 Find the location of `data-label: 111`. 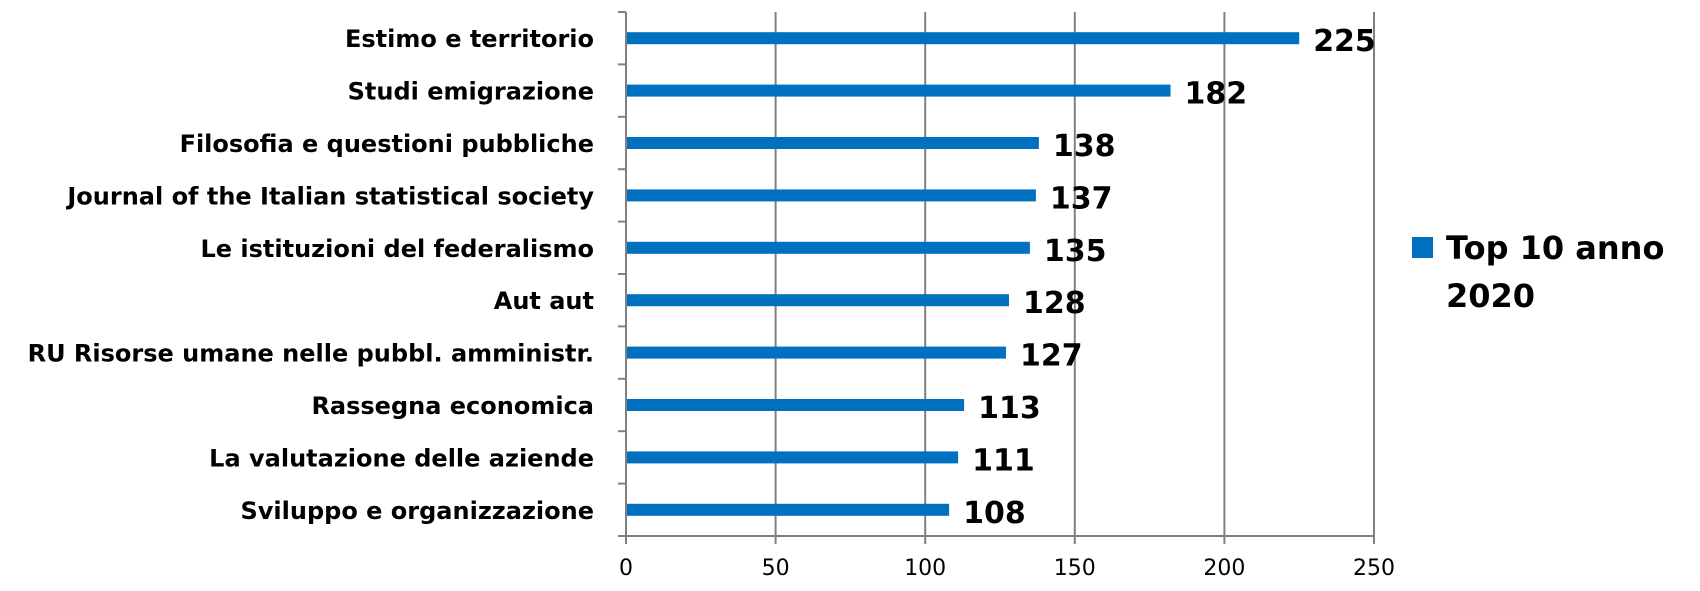

data-label: 111 is located at coordinates (1003, 460).